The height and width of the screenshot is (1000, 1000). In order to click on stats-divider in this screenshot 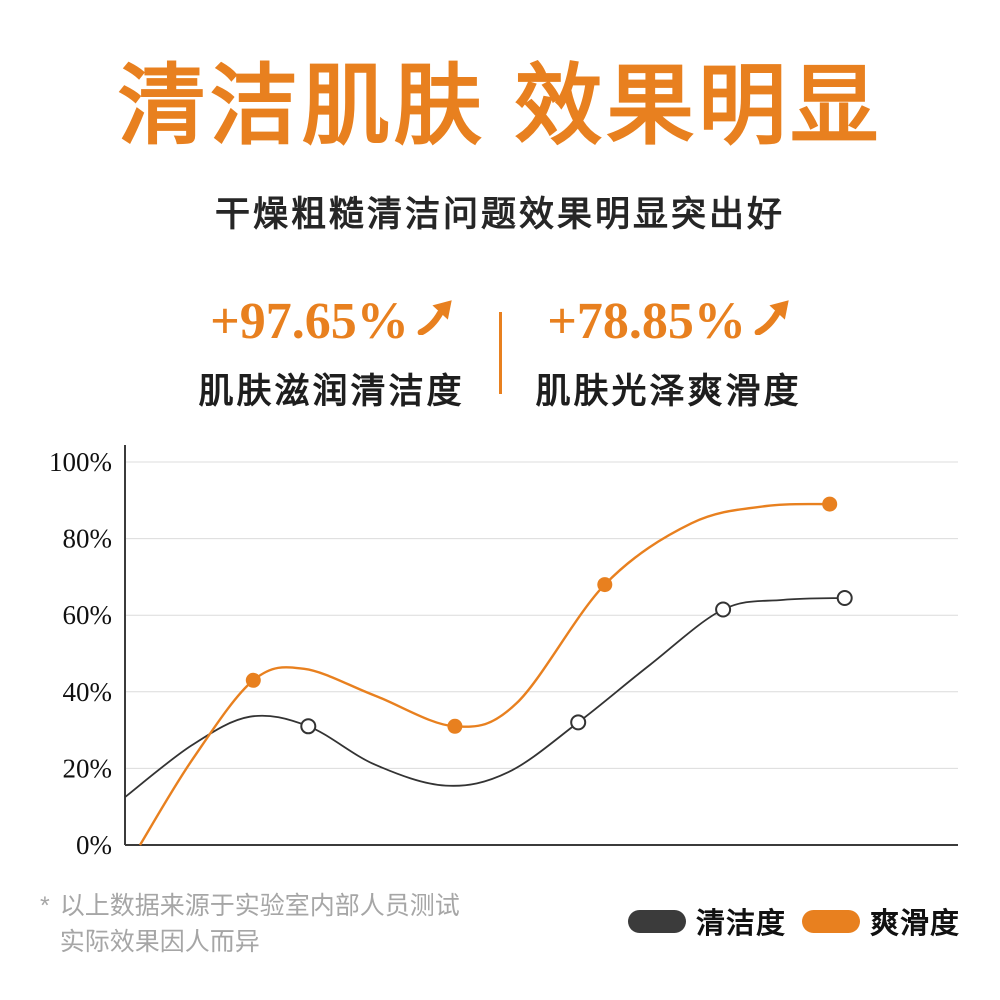, I will do `click(500, 353)`.